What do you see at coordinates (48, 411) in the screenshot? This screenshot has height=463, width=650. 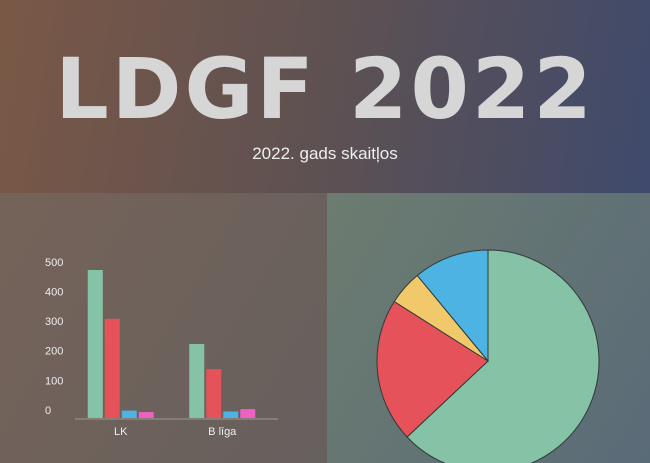 I see `y-tick-label: 0` at bounding box center [48, 411].